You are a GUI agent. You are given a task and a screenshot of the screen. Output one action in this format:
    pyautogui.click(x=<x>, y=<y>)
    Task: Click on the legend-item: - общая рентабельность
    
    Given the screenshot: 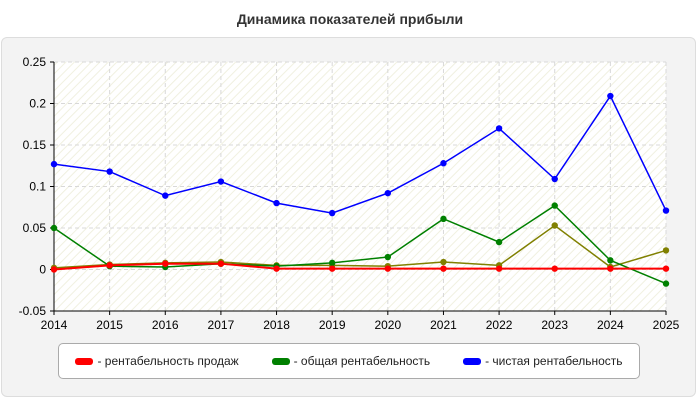 What is the action you would take?
    pyautogui.click(x=351, y=361)
    